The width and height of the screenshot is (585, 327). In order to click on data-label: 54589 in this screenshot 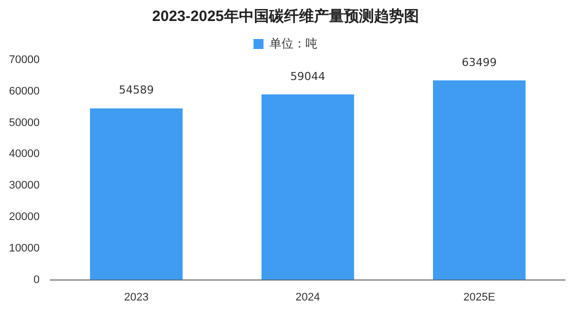, I will do `click(136, 90)`.